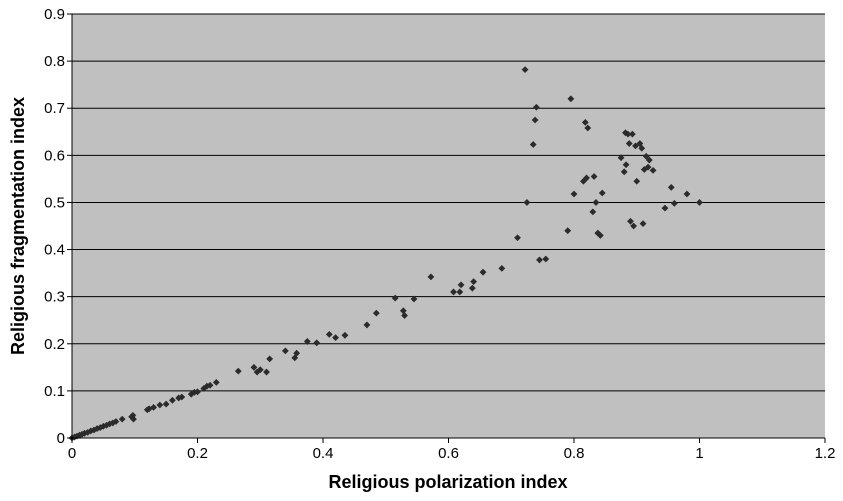 The image size is (843, 501). What do you see at coordinates (54, 202) in the screenshot?
I see `y-tick-label: 0.5` at bounding box center [54, 202].